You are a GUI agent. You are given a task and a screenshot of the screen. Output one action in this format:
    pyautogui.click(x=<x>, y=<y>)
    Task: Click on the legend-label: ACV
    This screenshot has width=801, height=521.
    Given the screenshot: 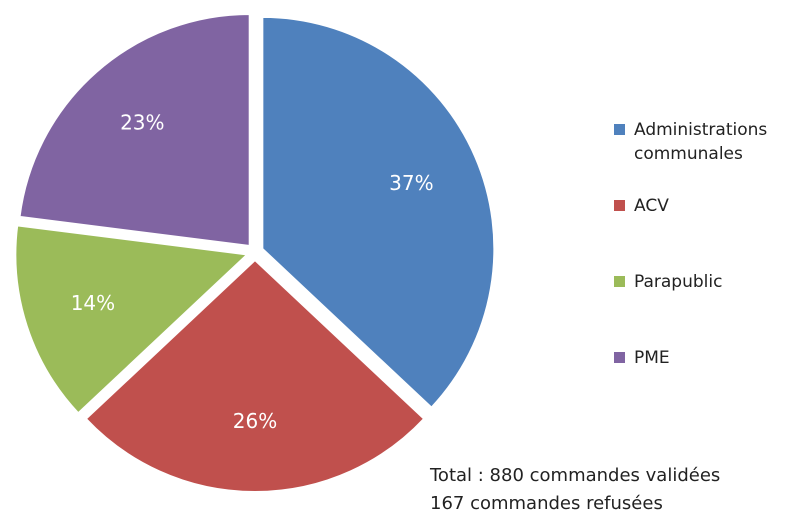 What is the action you would take?
    pyautogui.click(x=651, y=206)
    